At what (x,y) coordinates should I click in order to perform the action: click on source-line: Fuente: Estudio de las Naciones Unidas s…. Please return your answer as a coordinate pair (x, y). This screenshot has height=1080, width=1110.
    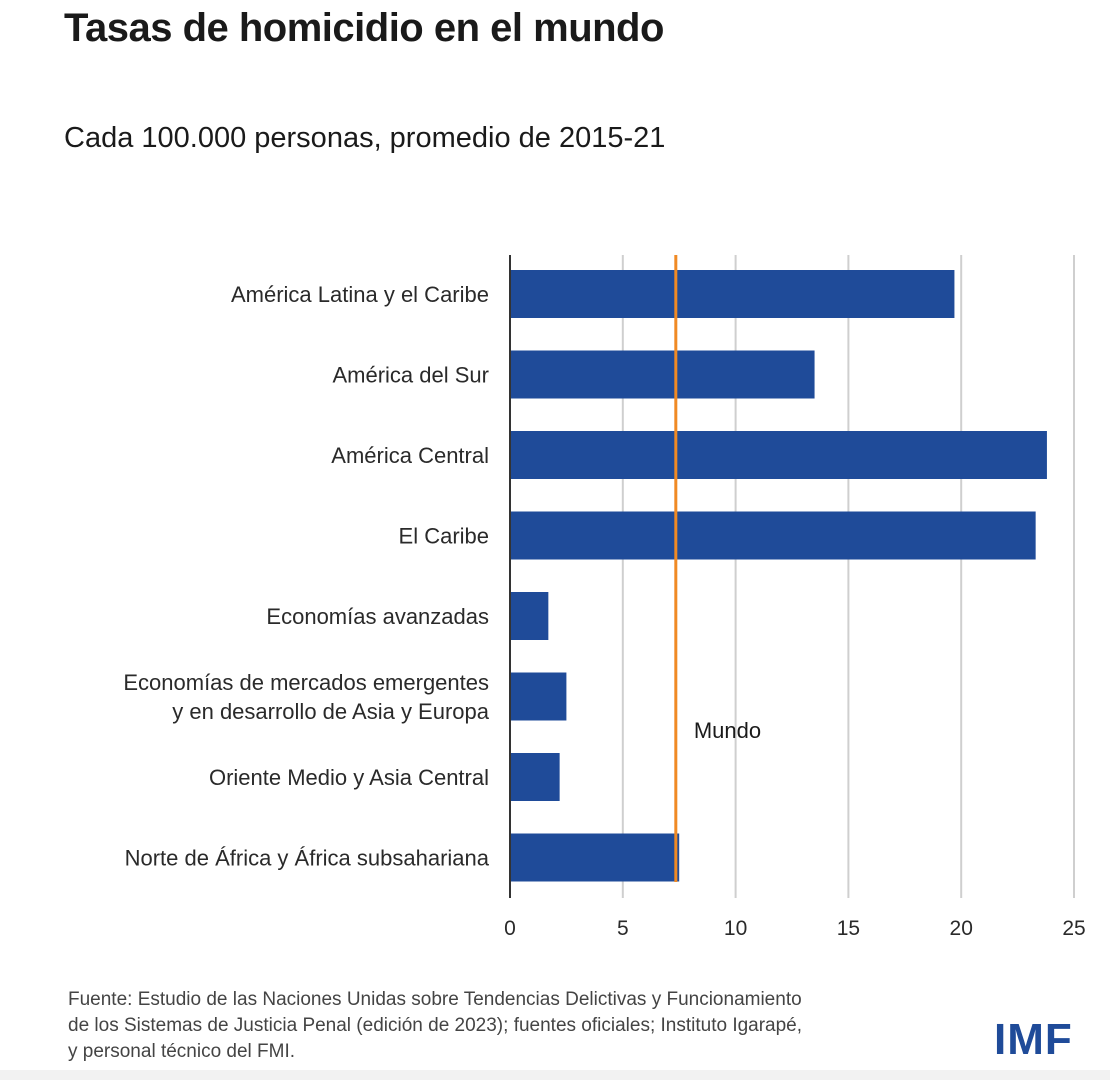
    Looking at the image, I should click on (435, 999).